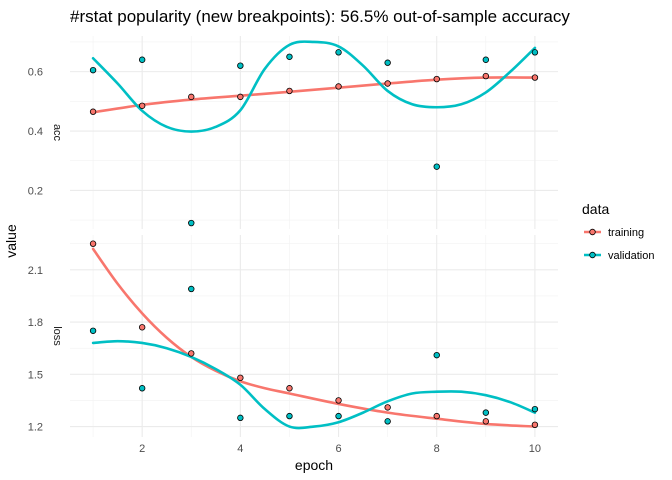  I want to click on y-tick-label: 1.2, so click(35, 428).